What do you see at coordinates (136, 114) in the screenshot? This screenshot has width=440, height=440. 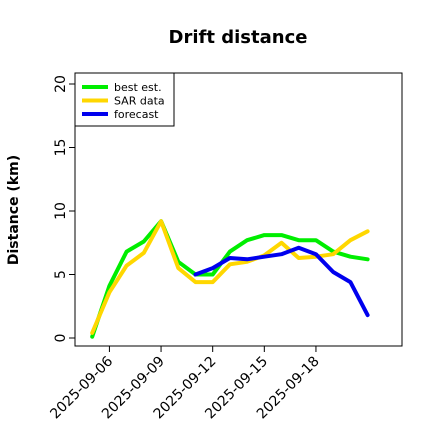 I see `legend-entry: forecast` at bounding box center [136, 114].